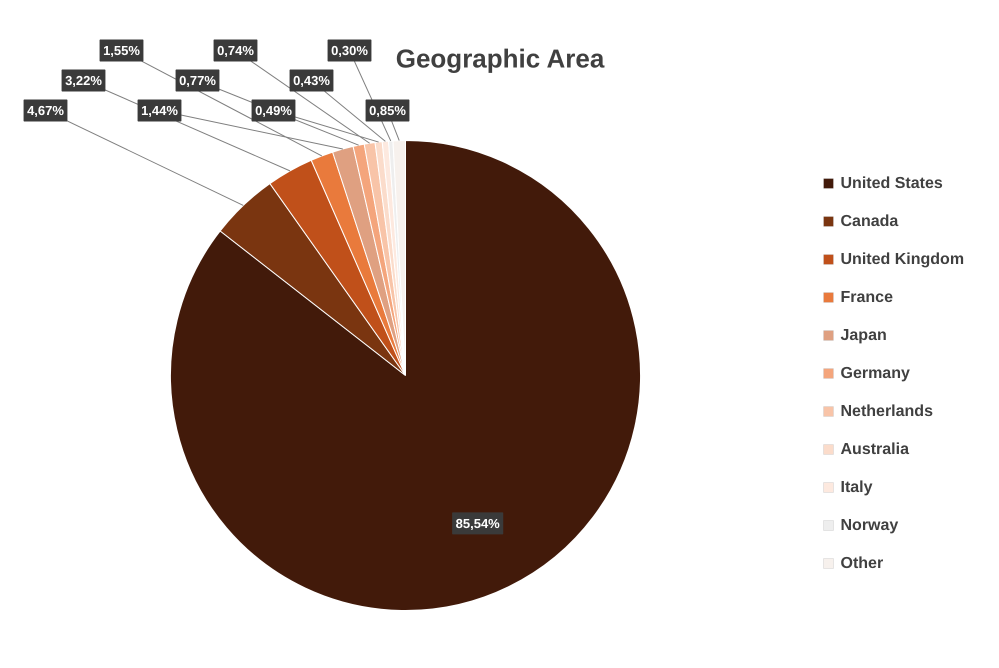 This screenshot has width=999, height=668. Describe the element at coordinates (862, 563) in the screenshot. I see `legend-label: Other` at that location.